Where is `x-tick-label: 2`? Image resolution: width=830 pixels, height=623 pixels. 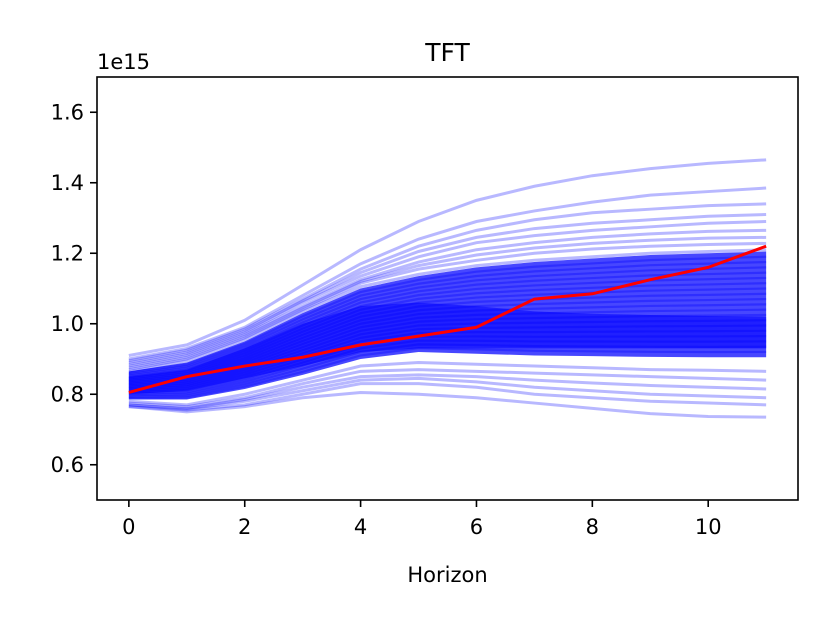 x-tick-label: 2 is located at coordinates (244, 527).